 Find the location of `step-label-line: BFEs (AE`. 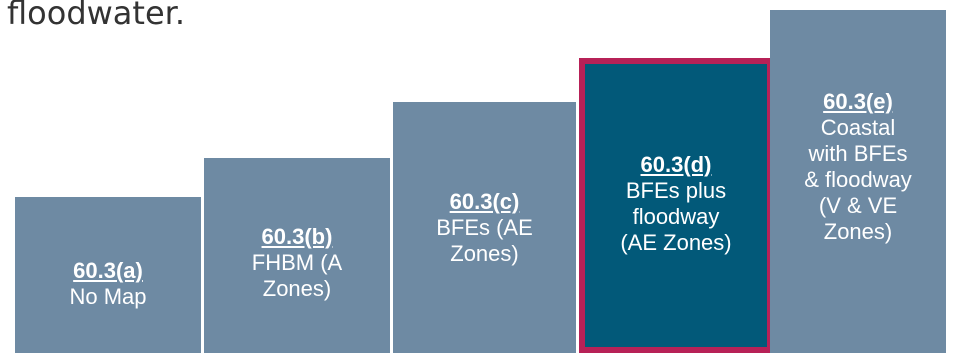

step-label-line: BFEs (AE is located at coordinates (484, 227).